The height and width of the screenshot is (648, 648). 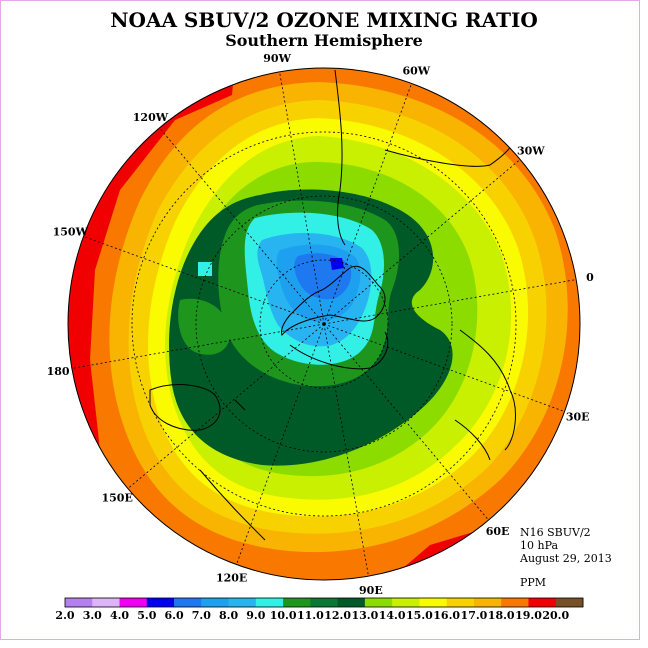 I want to click on longitude-label: 90E, so click(x=371, y=590).